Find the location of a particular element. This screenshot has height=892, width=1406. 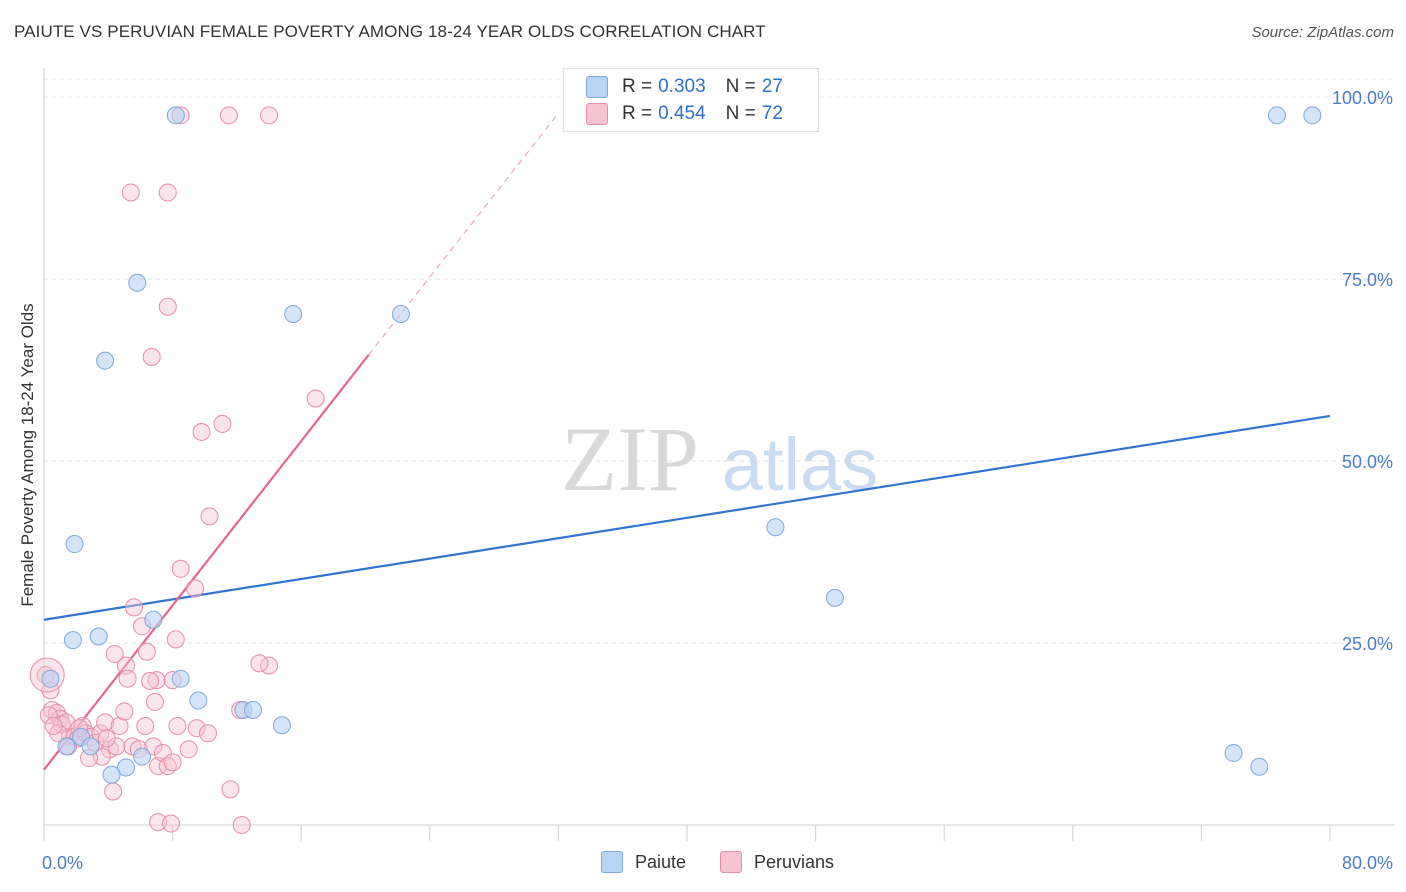

correlation-legend: R = 0.303 N = 27 R = 0.454 N = 72 is located at coordinates (691, 100).